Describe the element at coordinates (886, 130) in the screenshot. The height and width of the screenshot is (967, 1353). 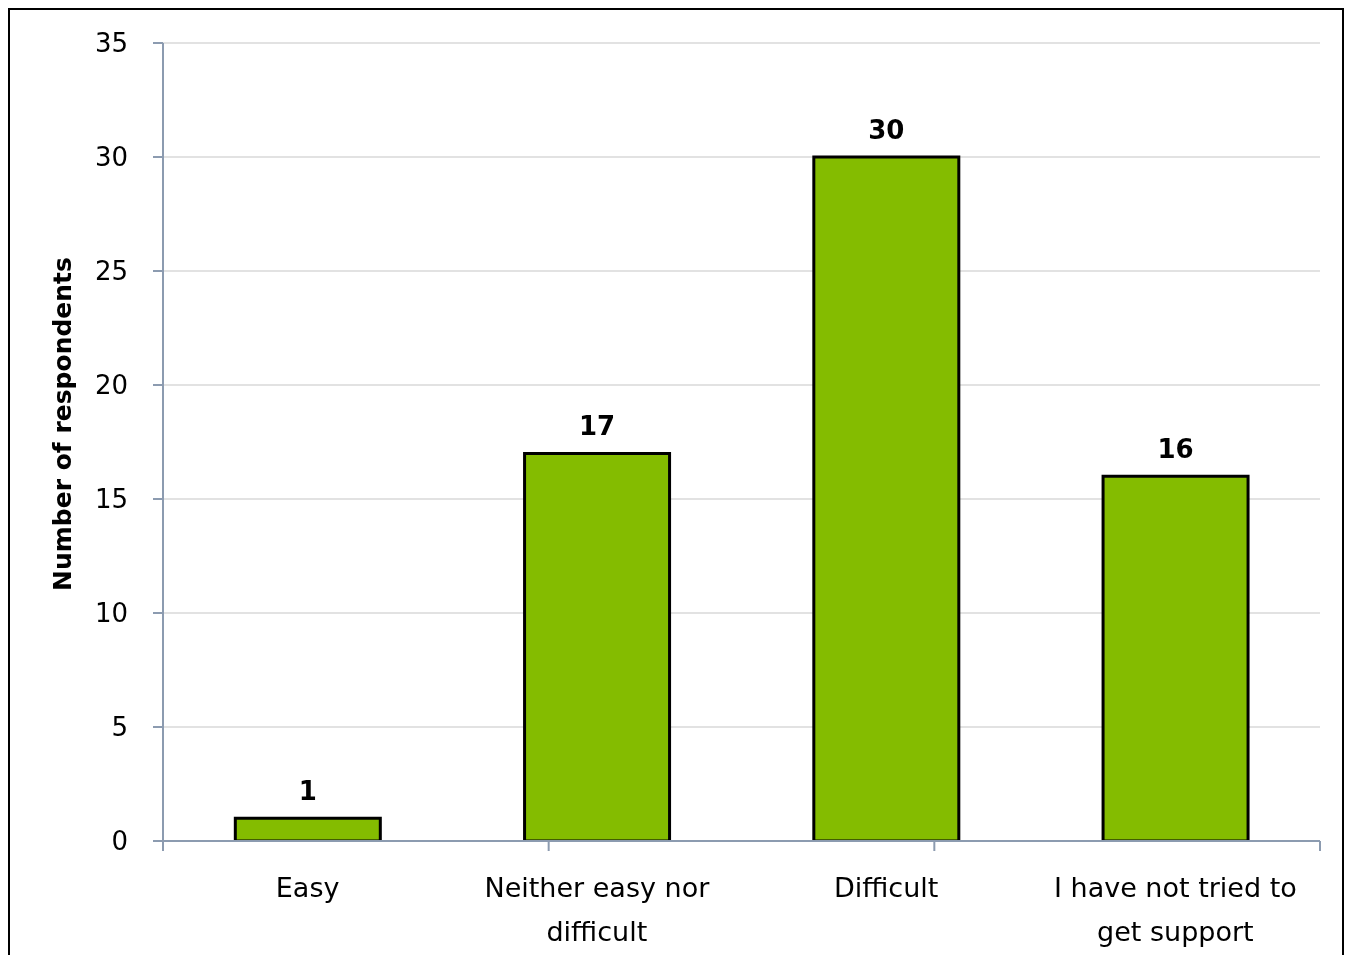
I see `data-label: 30` at that location.